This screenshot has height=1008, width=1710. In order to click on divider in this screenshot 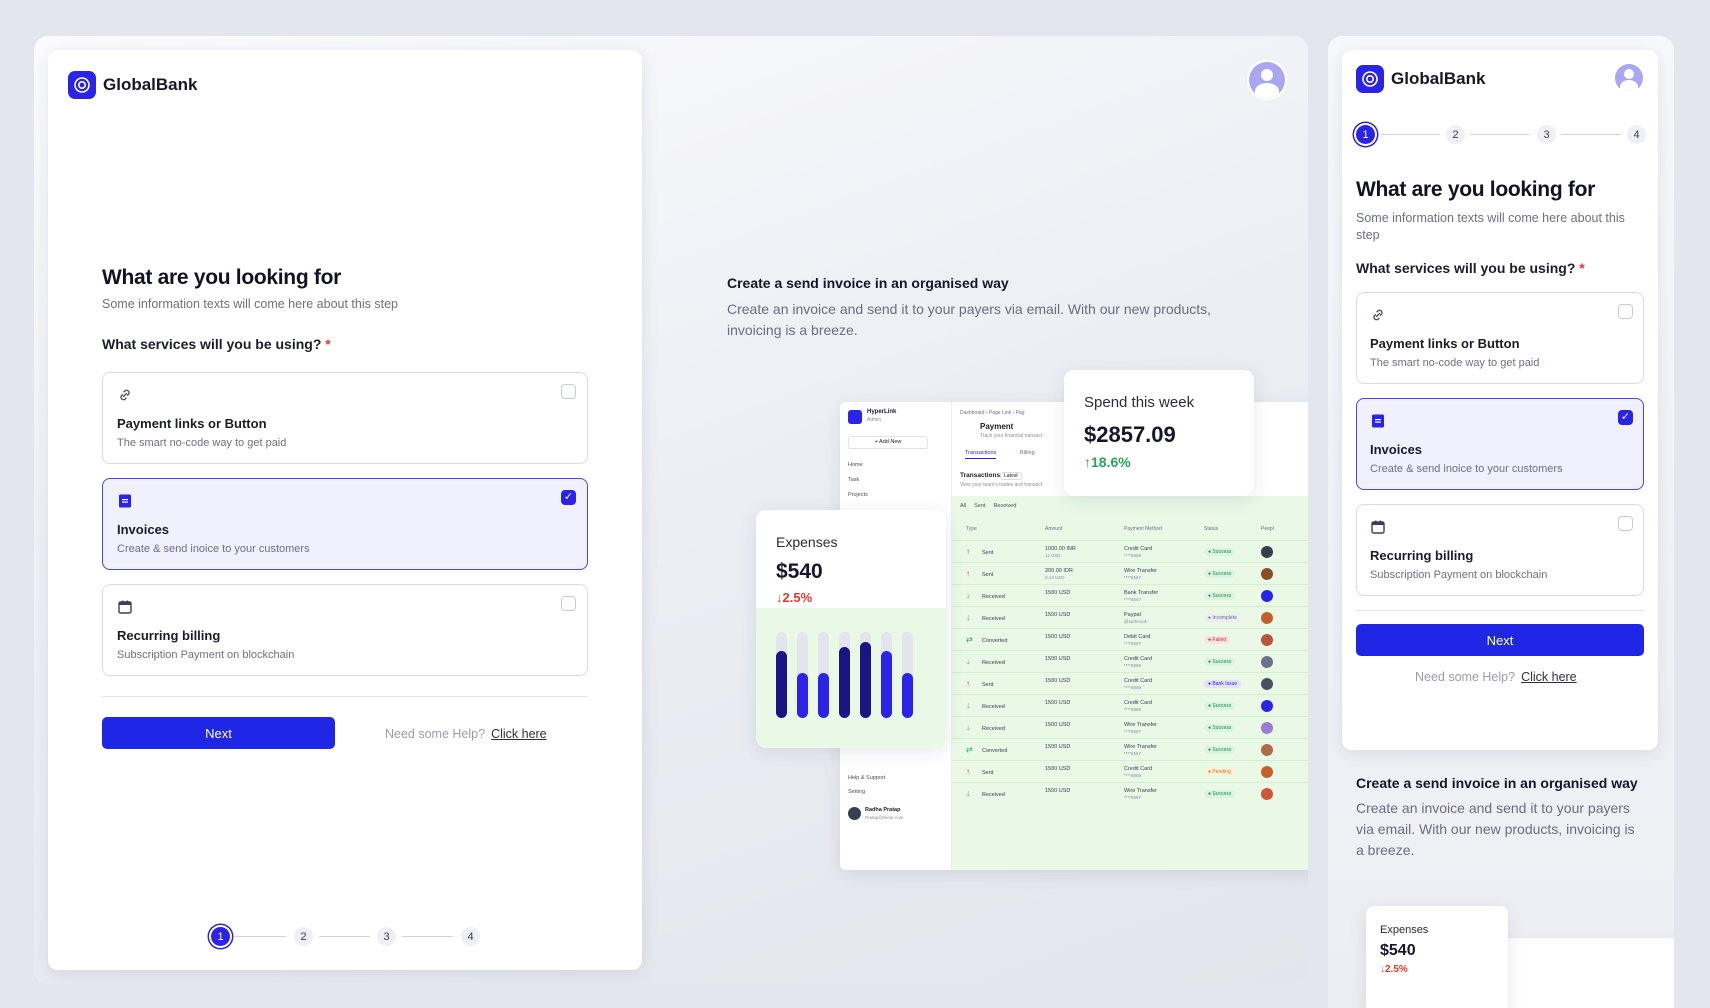, I will do `click(1500, 610)`.